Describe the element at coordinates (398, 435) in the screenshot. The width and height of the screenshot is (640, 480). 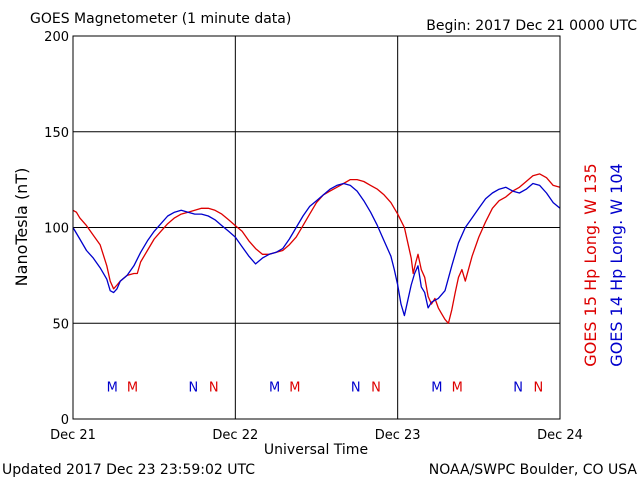
I see `x-tick-label: Dec 23` at that location.